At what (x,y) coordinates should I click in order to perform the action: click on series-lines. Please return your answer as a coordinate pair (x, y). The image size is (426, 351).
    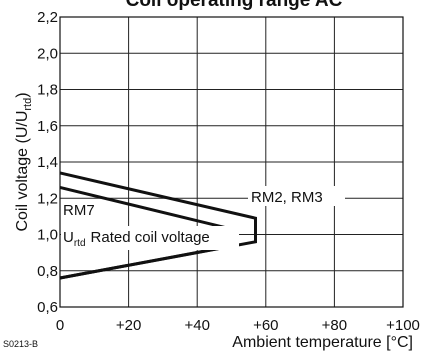
    Looking at the image, I should click on (158, 225).